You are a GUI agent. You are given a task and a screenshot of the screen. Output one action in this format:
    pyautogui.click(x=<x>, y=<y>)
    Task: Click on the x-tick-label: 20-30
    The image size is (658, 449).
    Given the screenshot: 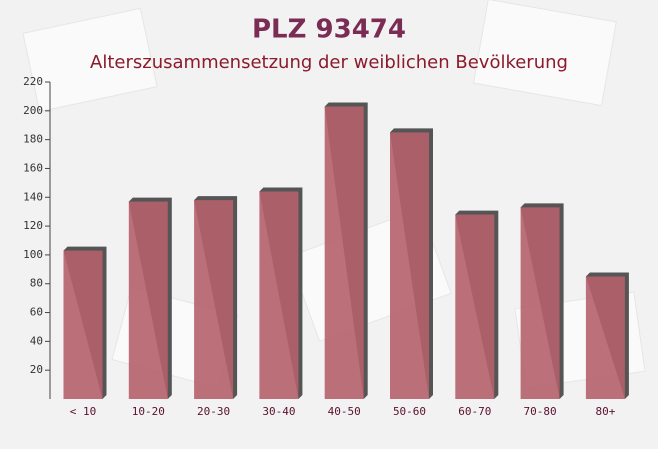 What is the action you would take?
    pyautogui.click(x=213, y=411)
    